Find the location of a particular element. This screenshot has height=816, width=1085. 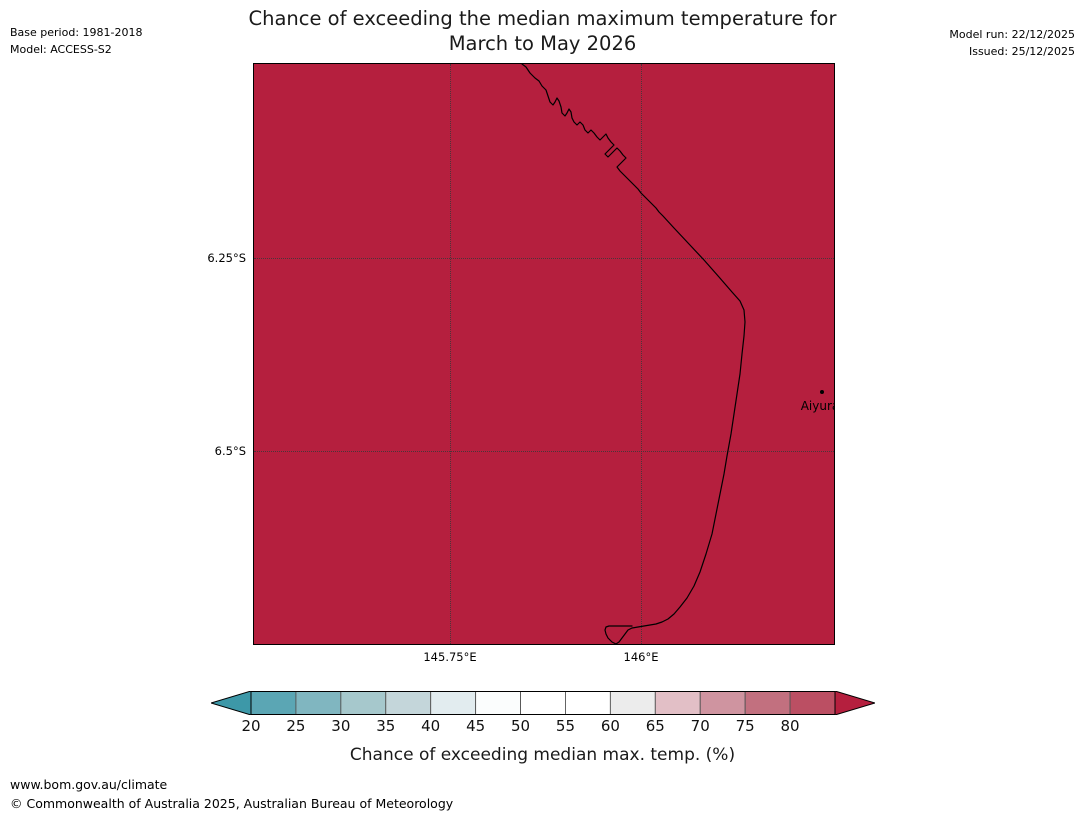

colorbar-tick-label: 55 is located at coordinates (565, 726).